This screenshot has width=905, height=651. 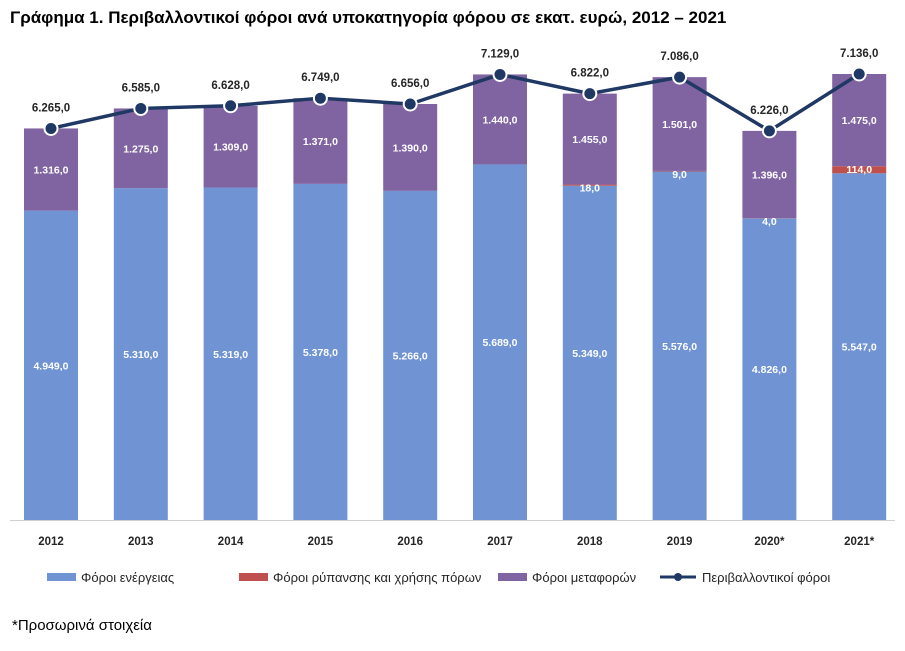 What do you see at coordinates (377, 577) in the screenshot?
I see `legend-pollution-label: Φόροι ρύπανσης και χρήσης πόρων` at bounding box center [377, 577].